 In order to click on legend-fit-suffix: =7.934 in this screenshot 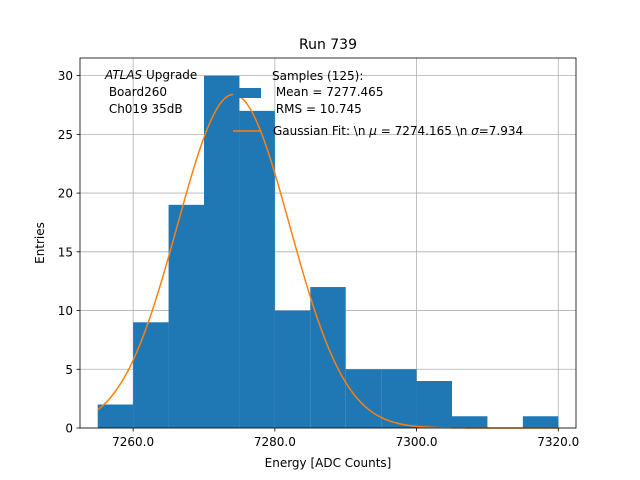, I will do `click(501, 131)`.